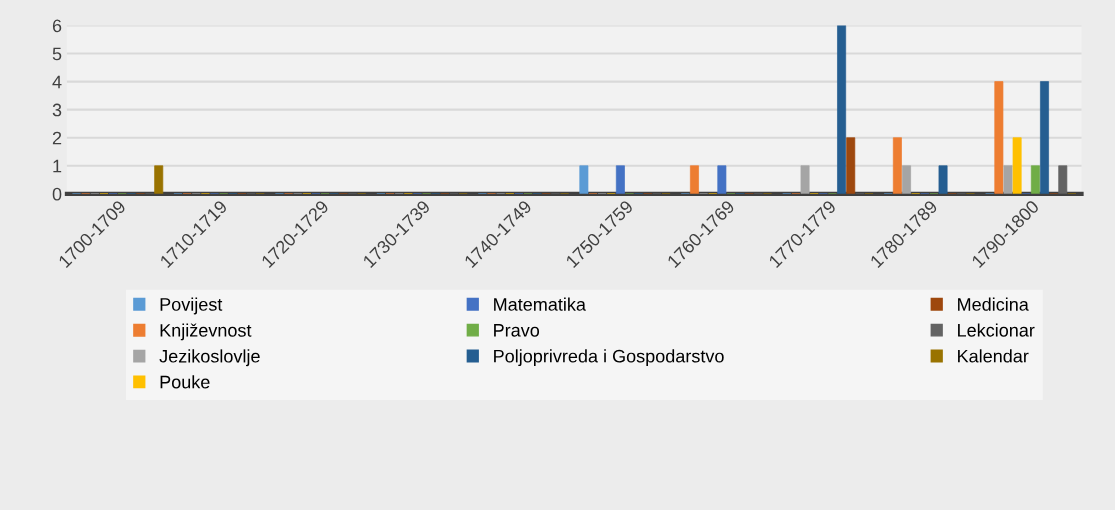 Image resolution: width=1115 pixels, height=510 pixels. Describe the element at coordinates (57, 138) in the screenshot. I see `y-tick-label: 2` at that location.